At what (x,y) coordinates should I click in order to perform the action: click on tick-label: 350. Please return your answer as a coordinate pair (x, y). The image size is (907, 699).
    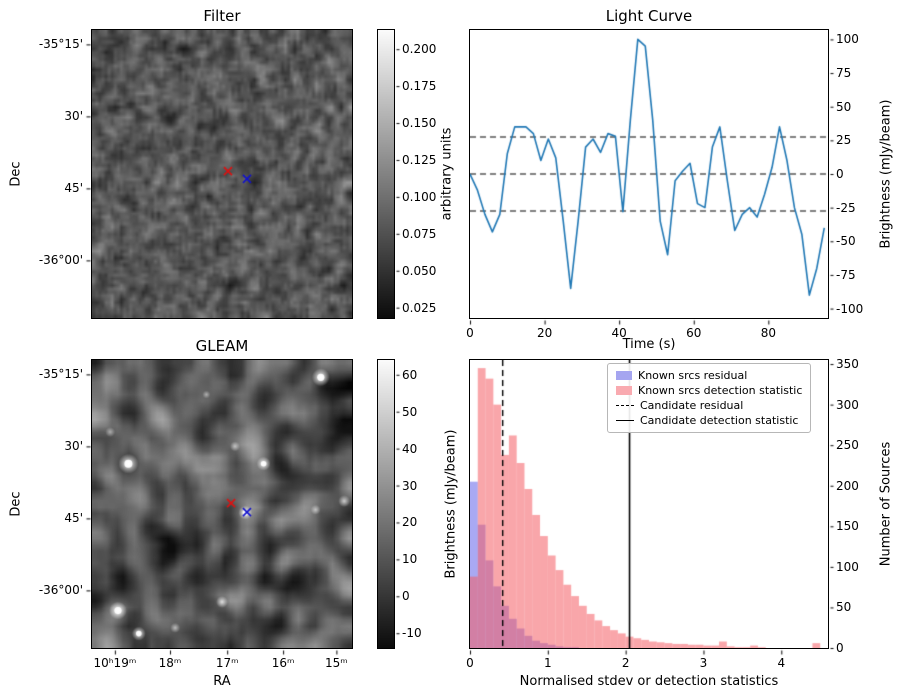
    Looking at the image, I should click on (847, 364).